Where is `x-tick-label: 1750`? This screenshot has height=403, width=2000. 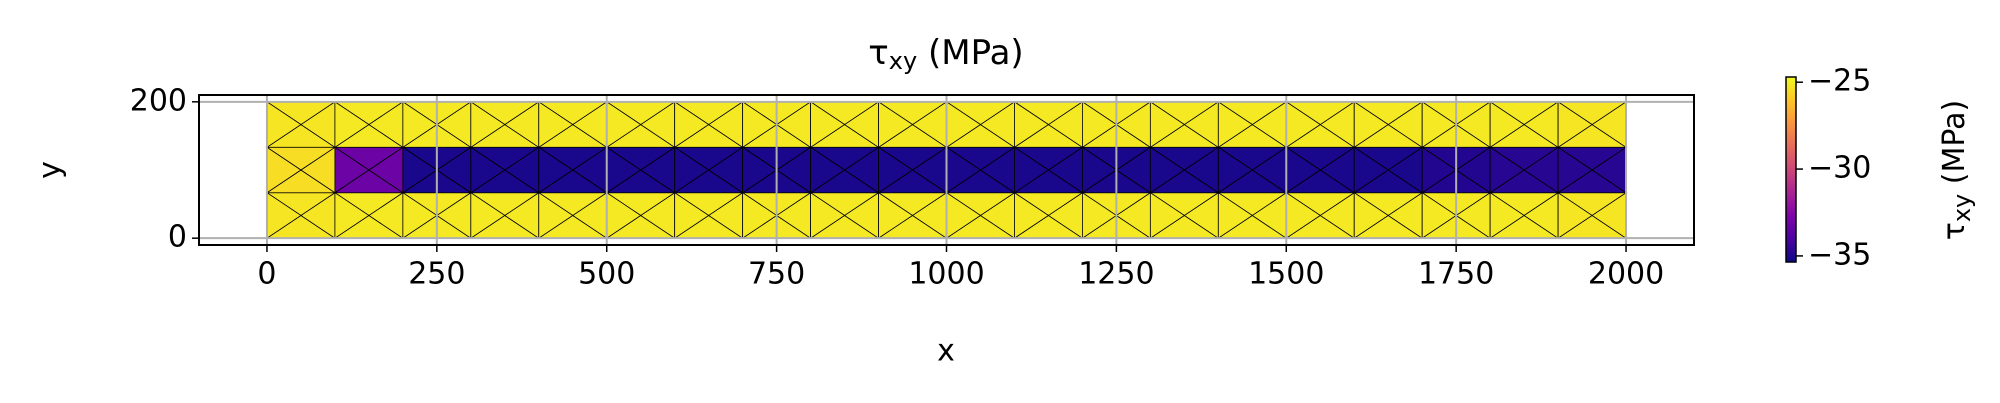 x-tick-label: 1750 is located at coordinates (1456, 274).